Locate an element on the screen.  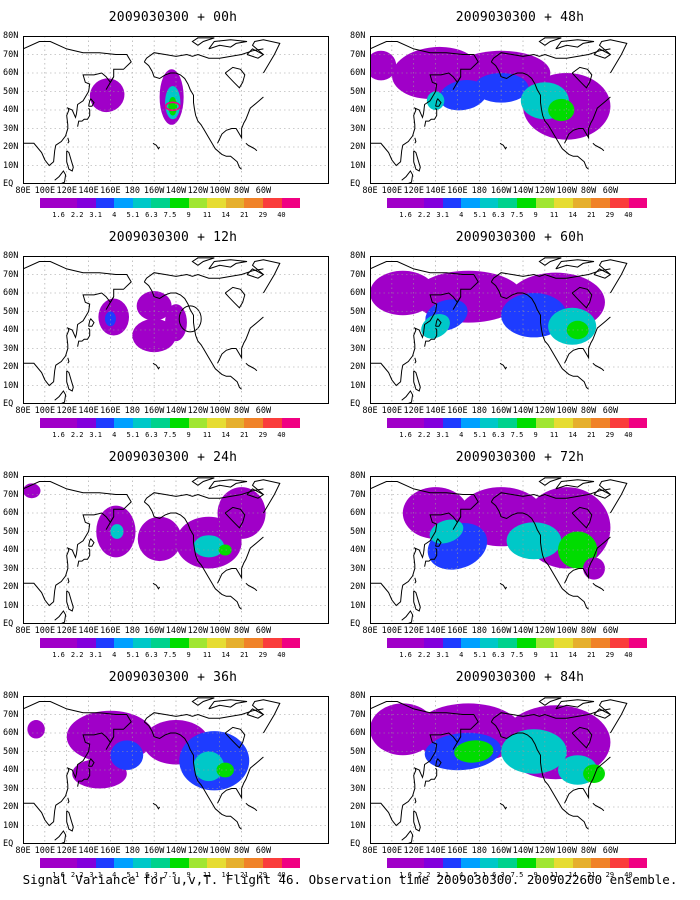
colorbar-label: 7.5 is located at coordinates (517, 435).